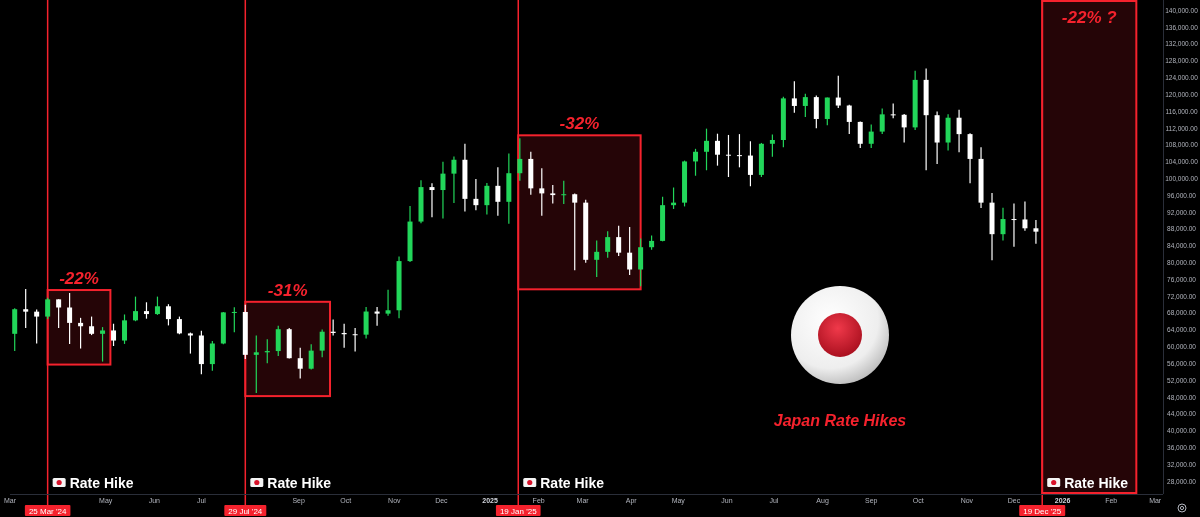 This screenshot has width=1200, height=517. I want to click on band-label: -22%, so click(79, 279).